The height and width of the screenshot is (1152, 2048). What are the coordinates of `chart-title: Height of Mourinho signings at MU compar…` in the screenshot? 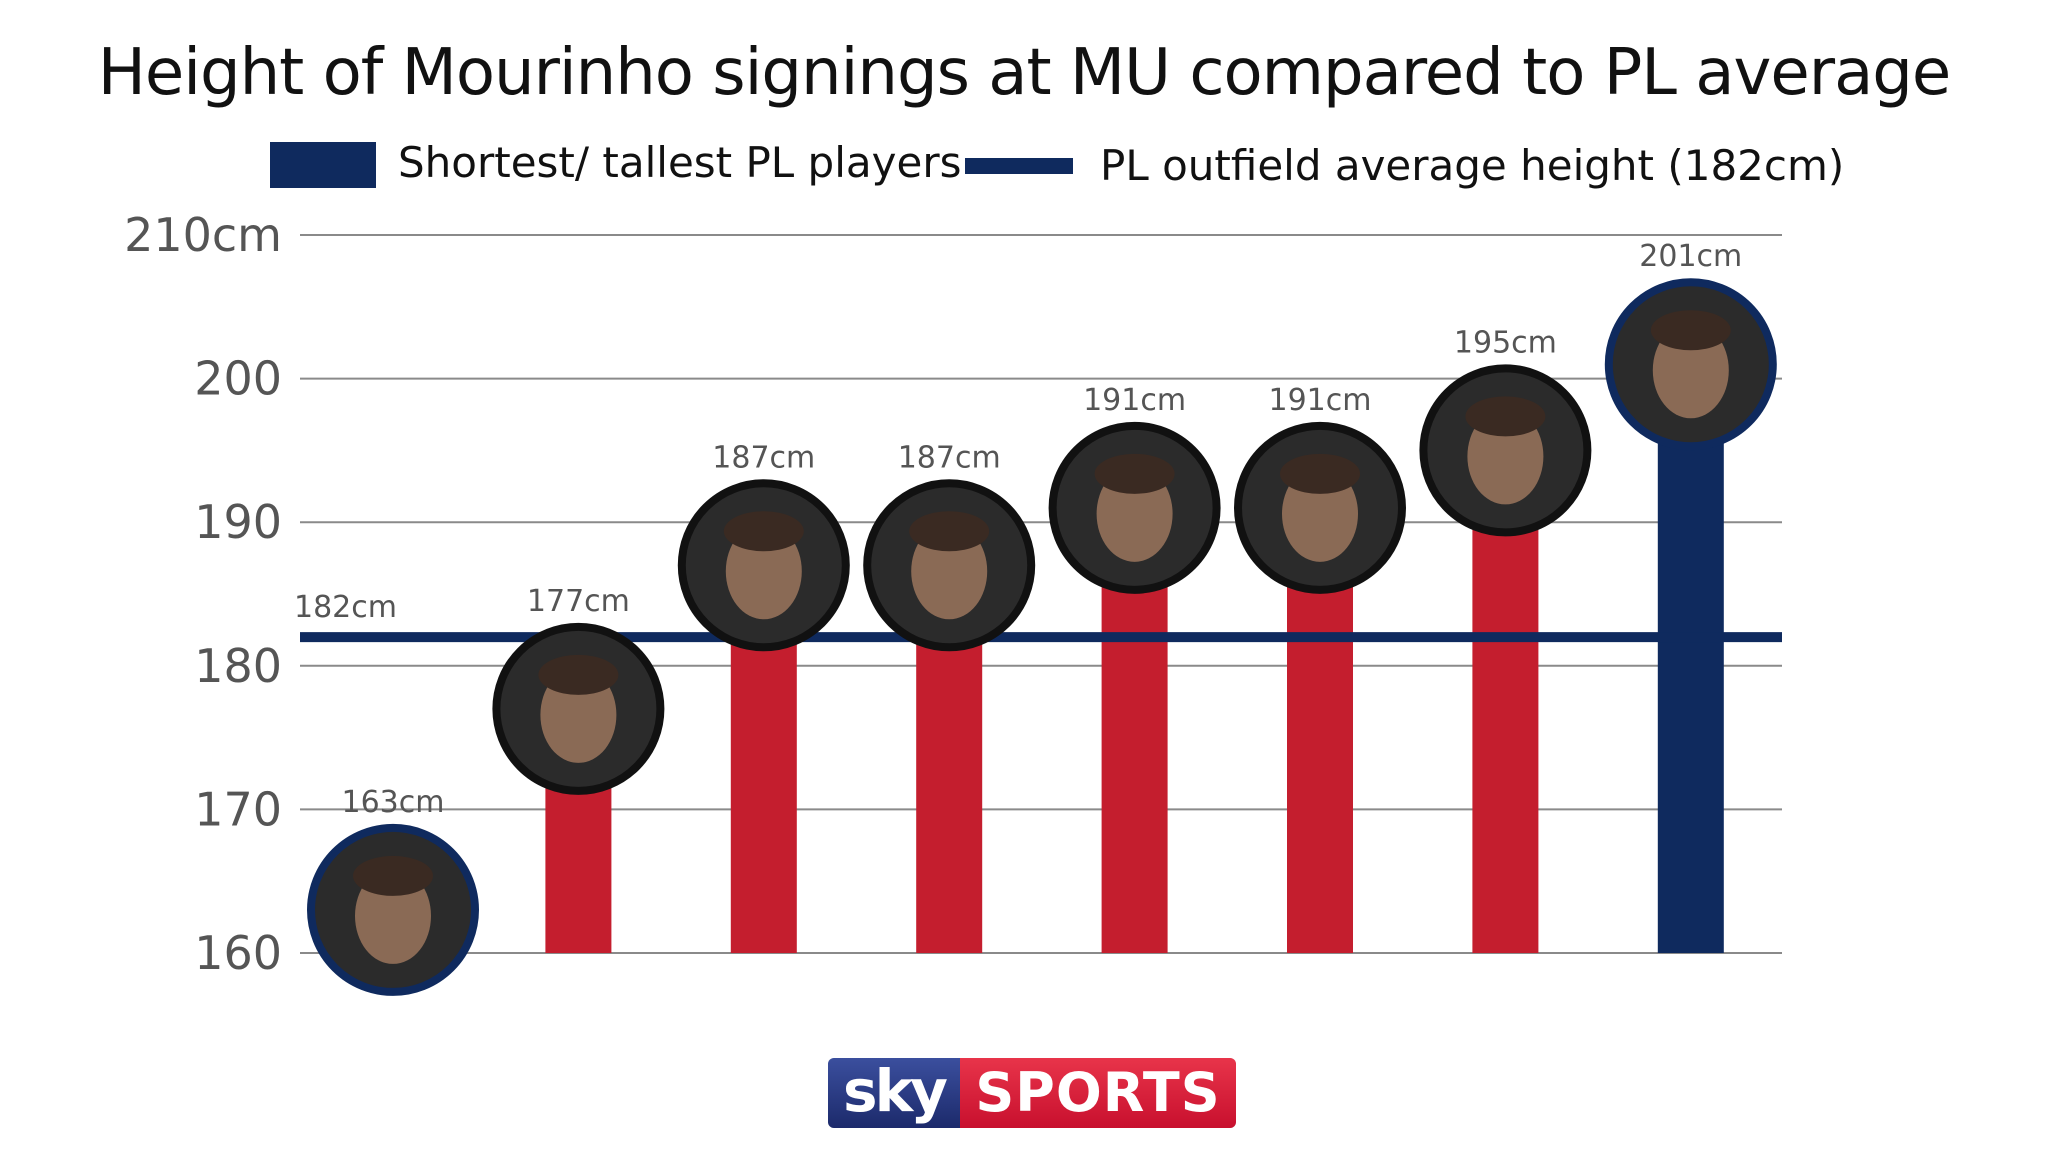 It's located at (1024, 73).